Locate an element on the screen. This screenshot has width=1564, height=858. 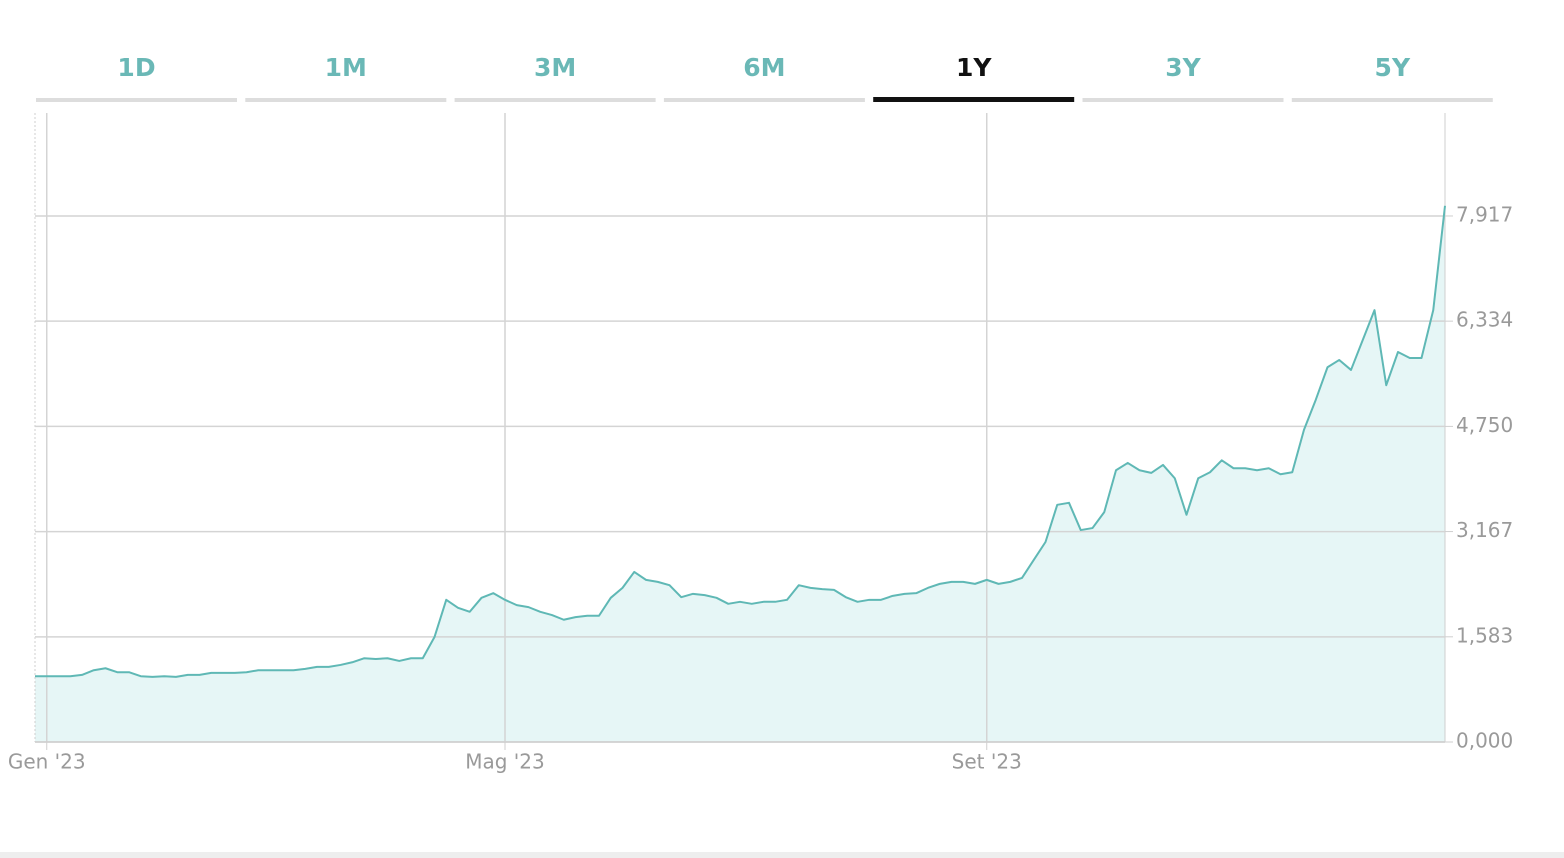
bottom-bar is located at coordinates (782, 855).